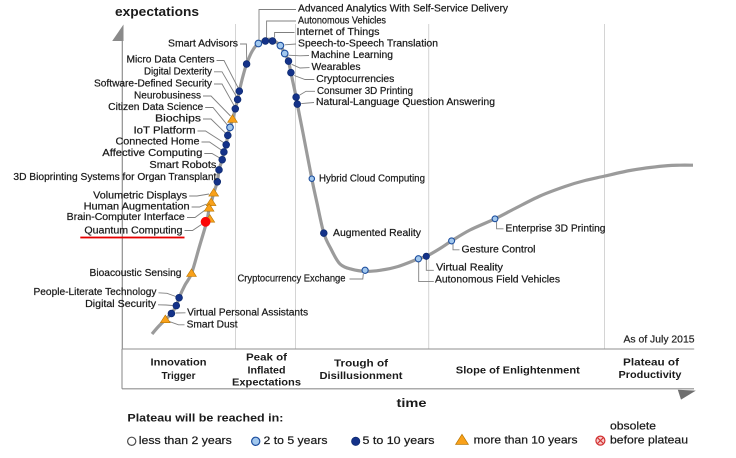 The image size is (736, 458). What do you see at coordinates (212, 324) in the screenshot?
I see `svg-text: Smart Dust` at bounding box center [212, 324].